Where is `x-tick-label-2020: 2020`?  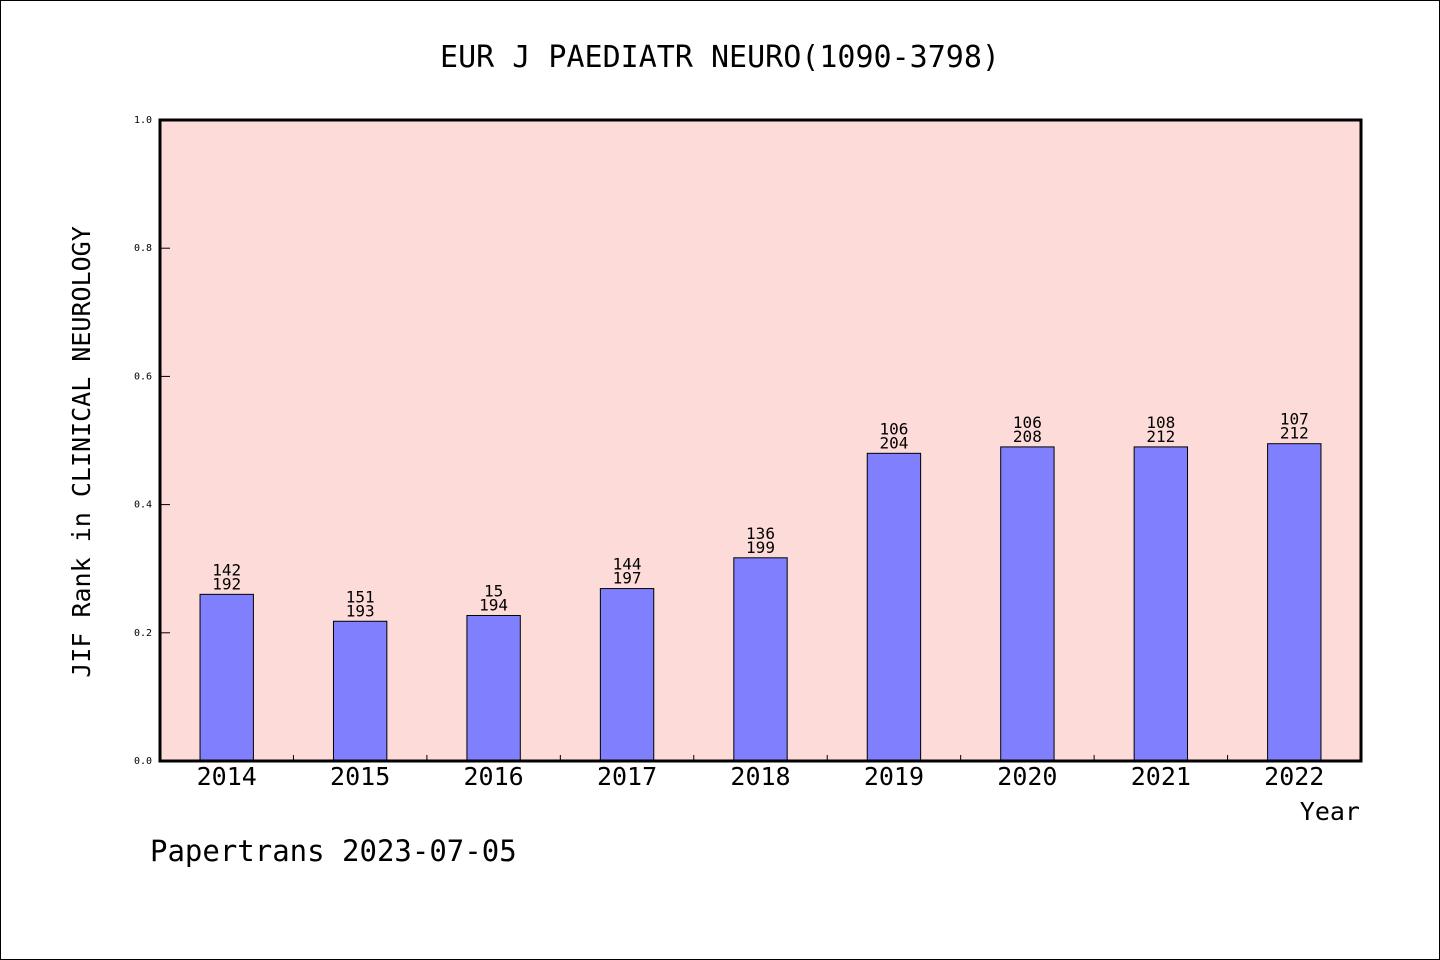 x-tick-label-2020: 2020 is located at coordinates (1027, 776).